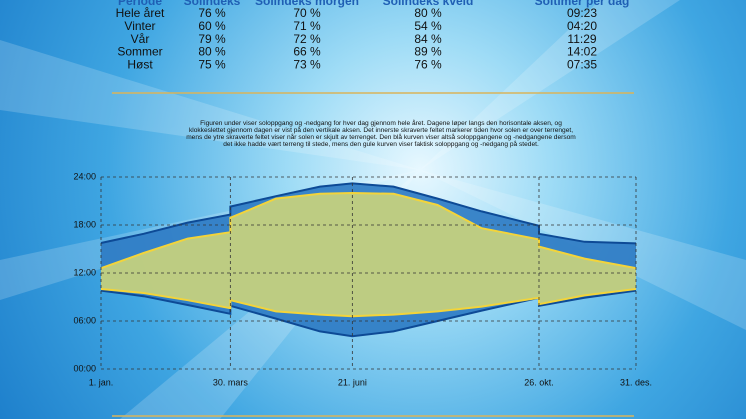 This screenshot has width=746, height=419. Describe the element at coordinates (212, 26) in the screenshot. I see `table-cell: 60 %` at that location.